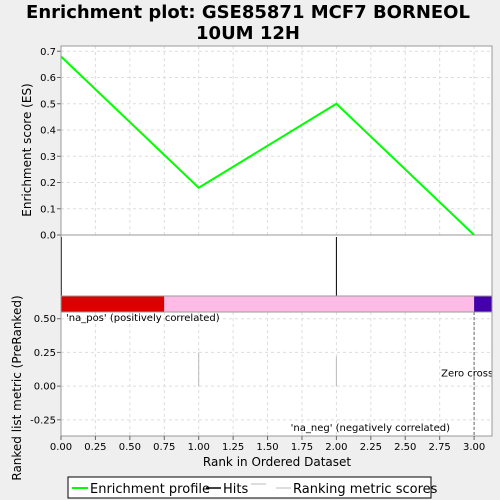 This screenshot has width=500, height=500. I want to click on bottom-y-tick-label: 0.50, so click(45, 319).